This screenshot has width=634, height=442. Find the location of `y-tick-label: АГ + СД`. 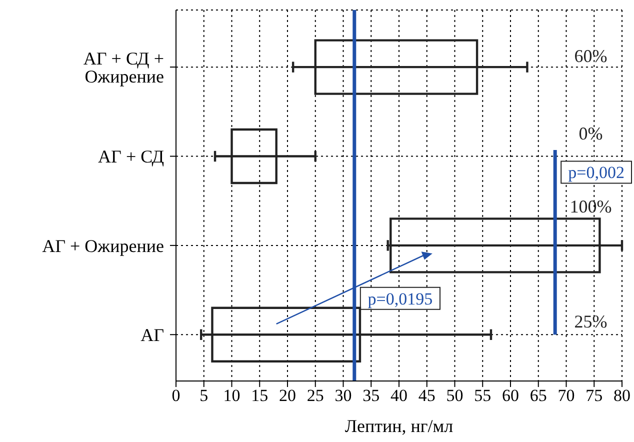

y-tick-label: АГ + СД is located at coordinates (131, 156).